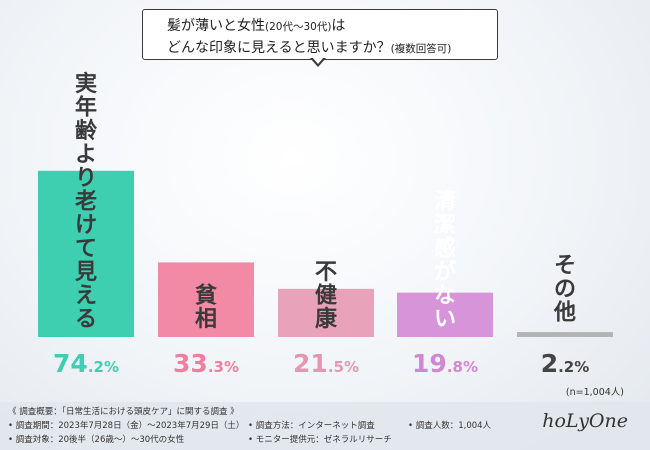 The image size is (650, 450). What do you see at coordinates (86, 201) in the screenshot?
I see `bar-label-1: 実年齢より老けて見える` at bounding box center [86, 201].